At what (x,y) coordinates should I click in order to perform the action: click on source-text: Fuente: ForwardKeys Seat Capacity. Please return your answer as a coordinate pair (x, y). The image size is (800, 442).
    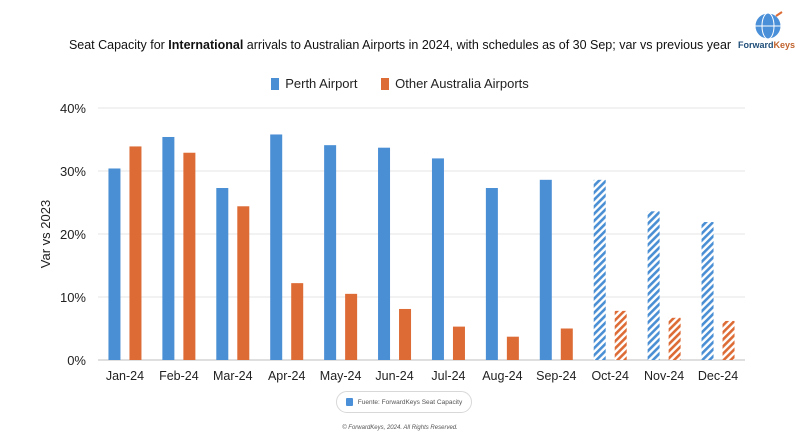
    Looking at the image, I should click on (410, 402).